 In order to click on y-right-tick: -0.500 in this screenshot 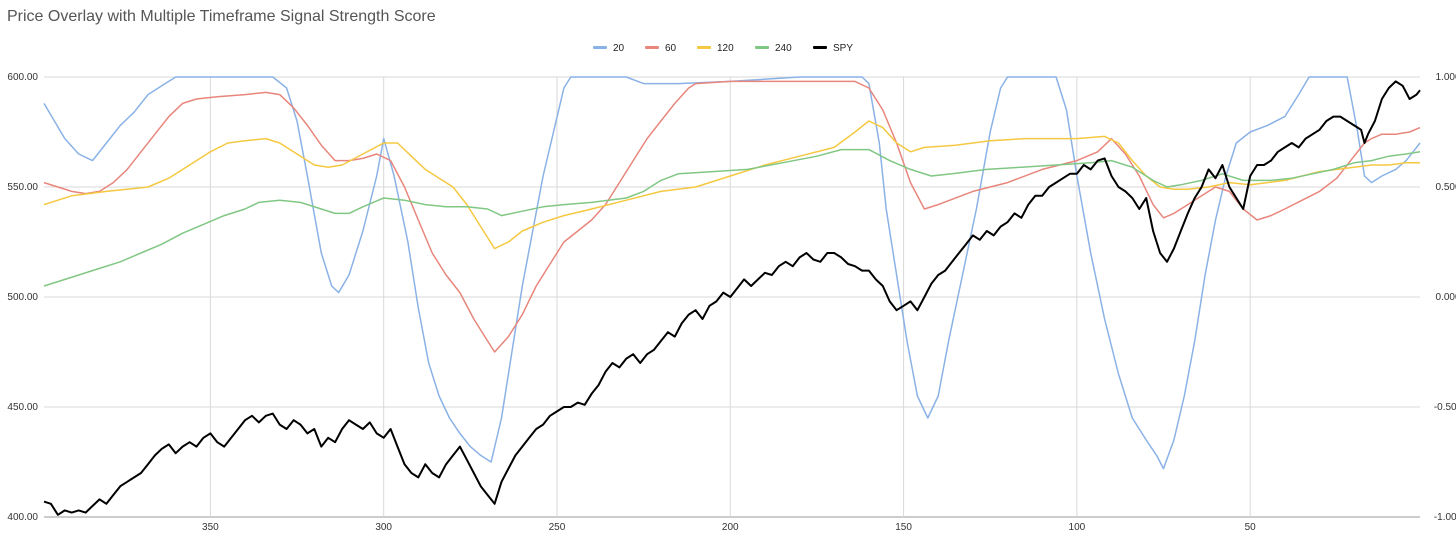, I will do `click(1445, 407)`.